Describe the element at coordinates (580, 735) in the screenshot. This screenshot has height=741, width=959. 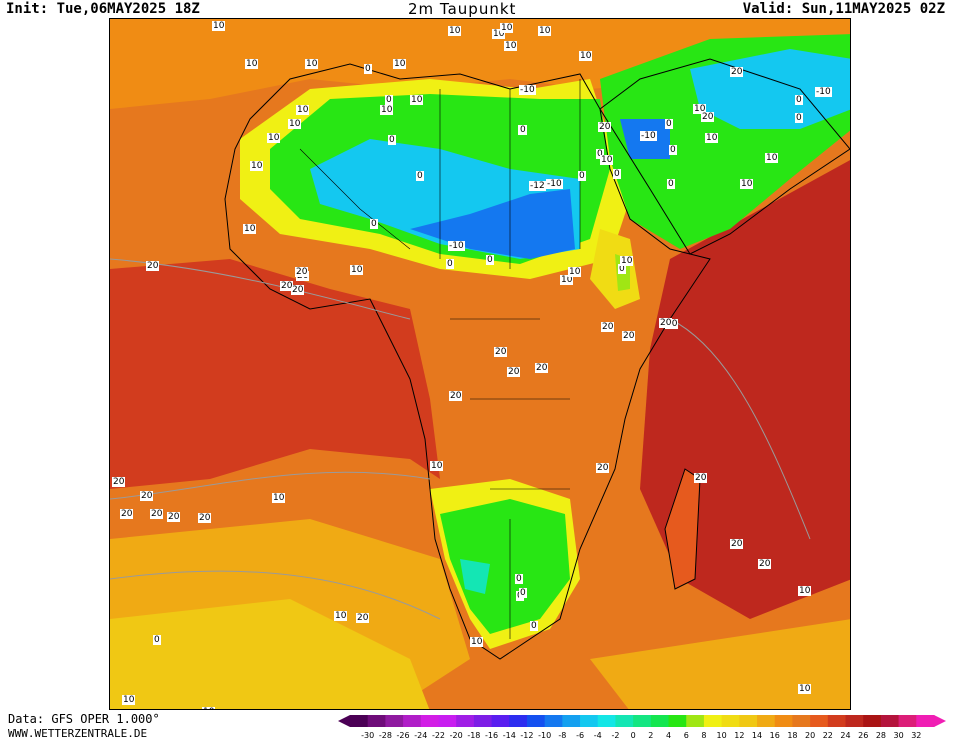
I see `legend-tick-label: -6` at that location.